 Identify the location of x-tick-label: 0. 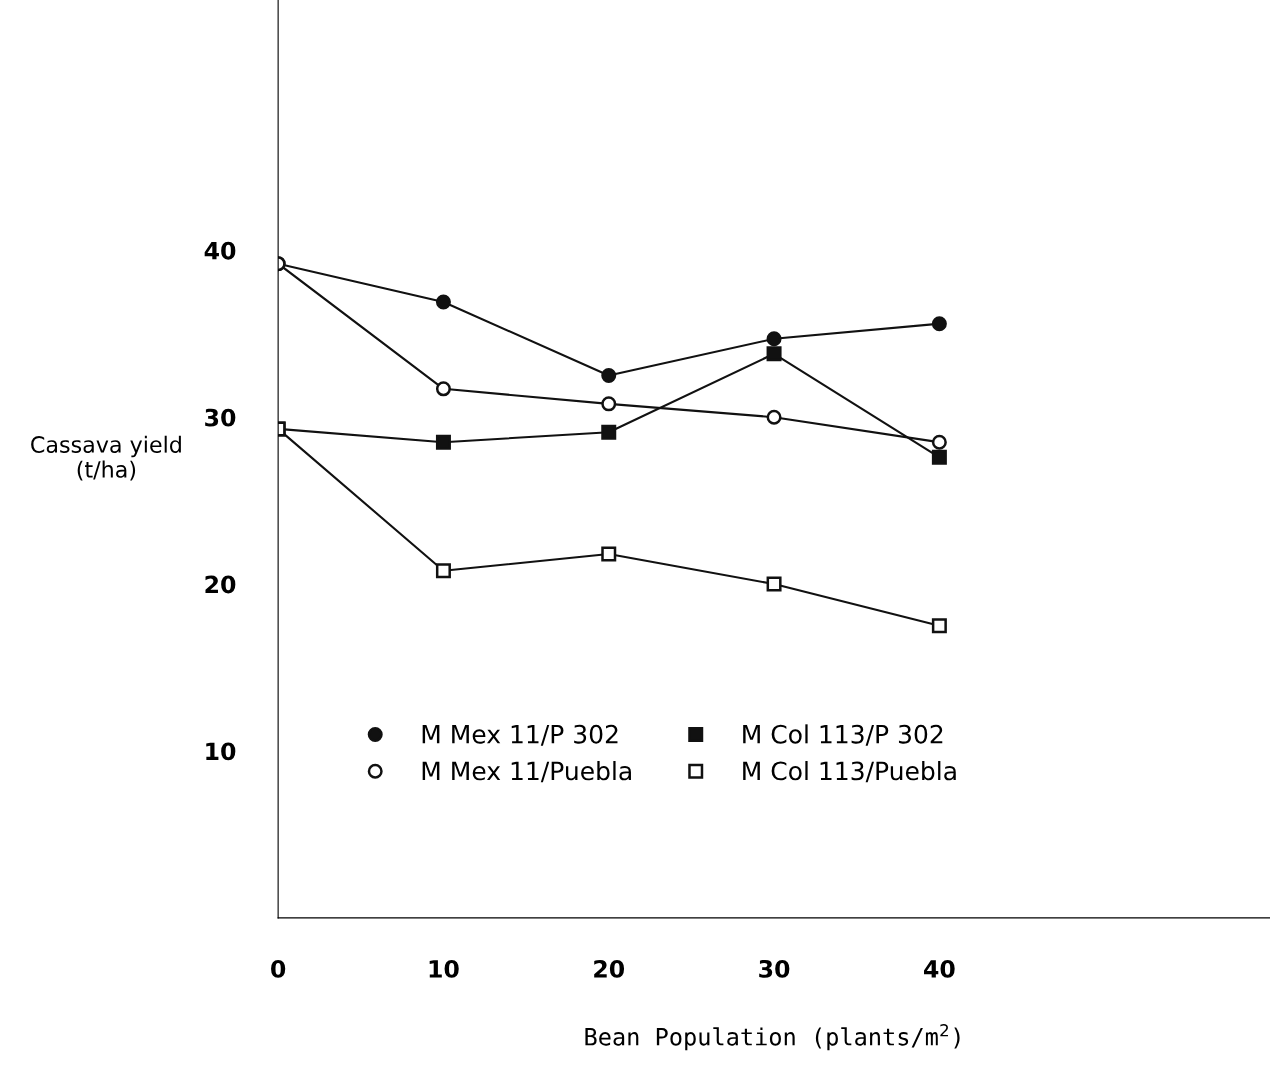
(278, 968).